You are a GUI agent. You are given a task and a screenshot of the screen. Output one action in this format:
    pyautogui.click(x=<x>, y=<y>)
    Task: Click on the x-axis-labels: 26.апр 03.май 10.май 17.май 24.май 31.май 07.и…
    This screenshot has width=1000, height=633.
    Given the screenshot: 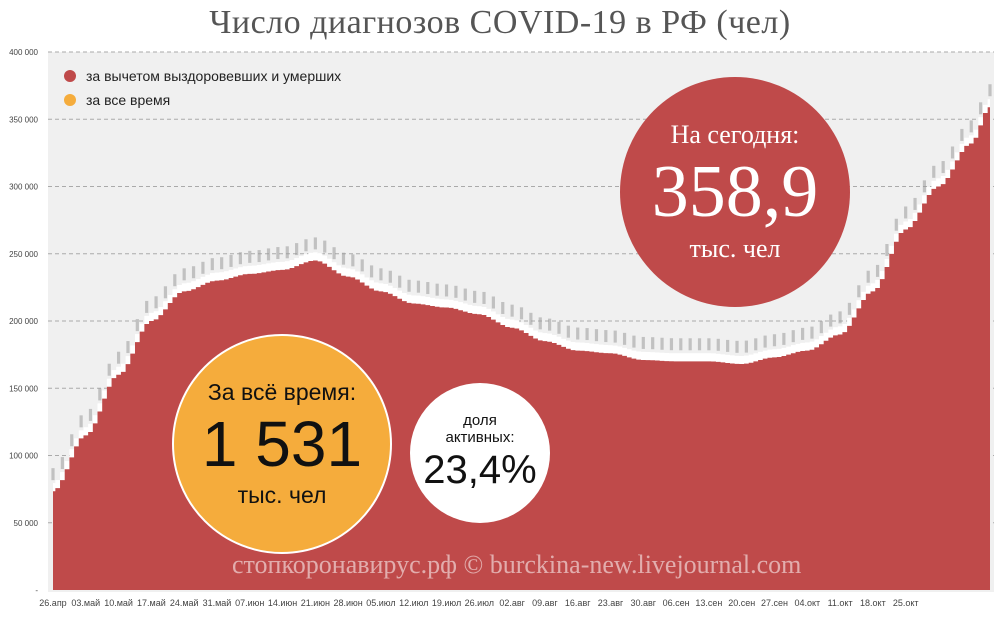 What is the action you would take?
    pyautogui.click(x=478, y=603)
    